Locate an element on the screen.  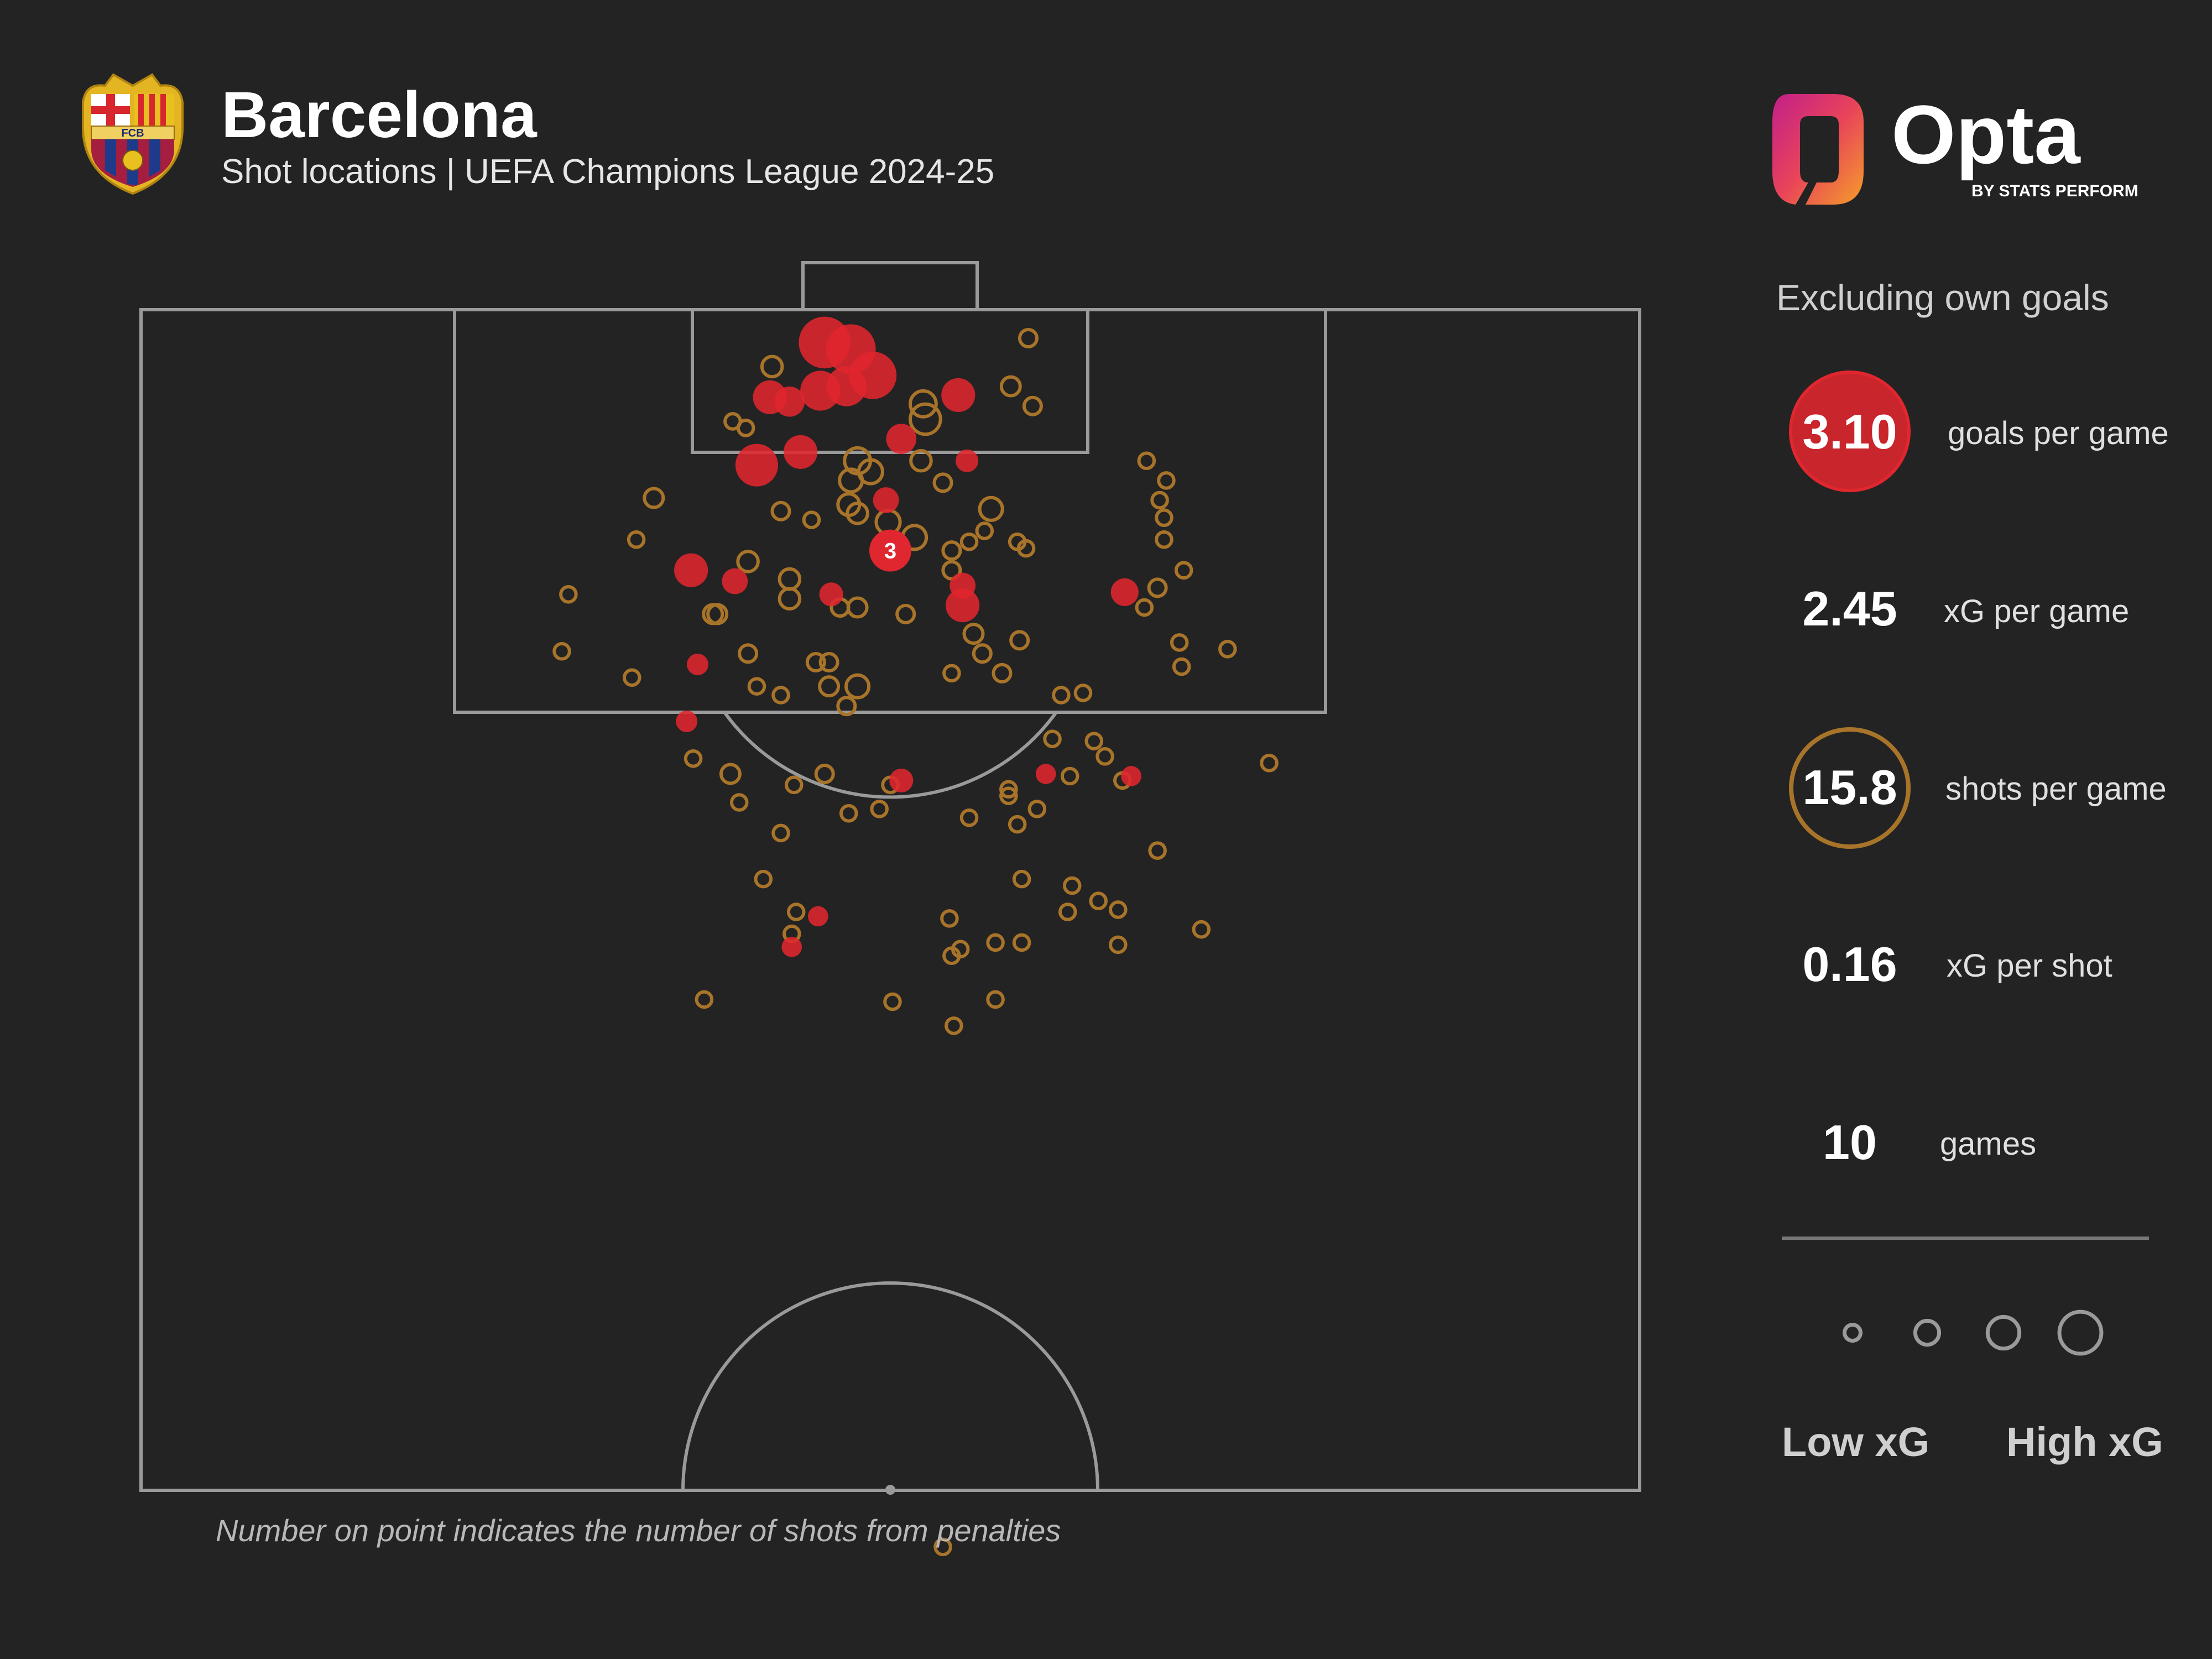
barcelona-crest-icon: FCB is located at coordinates (133, 134).